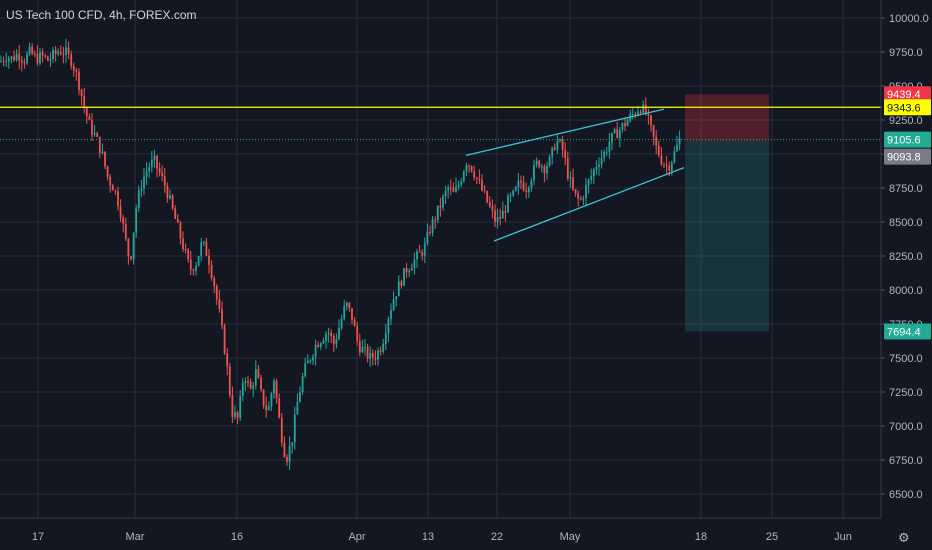  I want to click on price-label-box, so click(907, 107).